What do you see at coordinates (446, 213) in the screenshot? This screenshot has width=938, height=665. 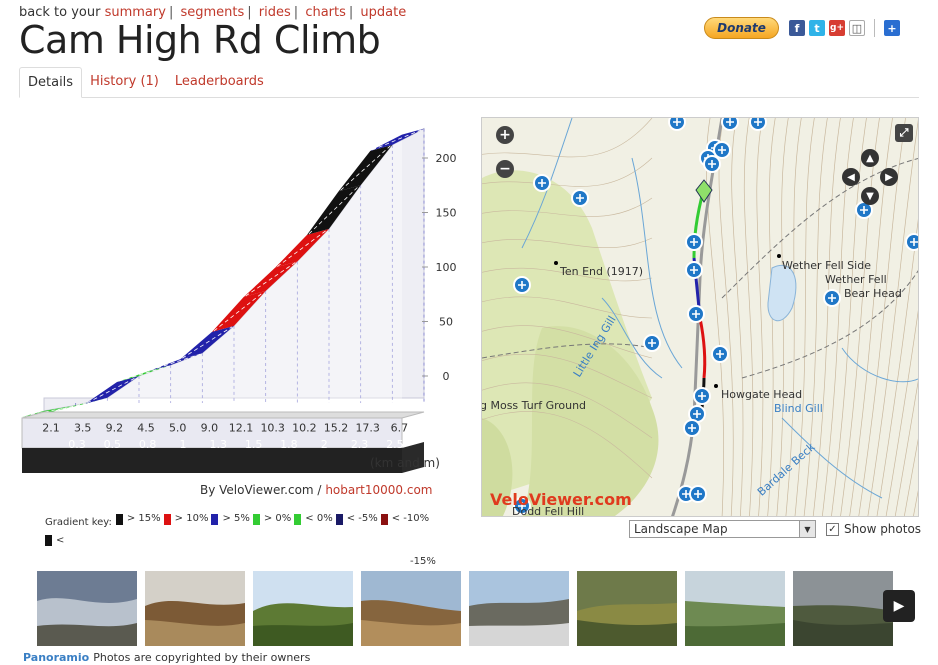 I see `y-tick-label: 150` at bounding box center [446, 213].